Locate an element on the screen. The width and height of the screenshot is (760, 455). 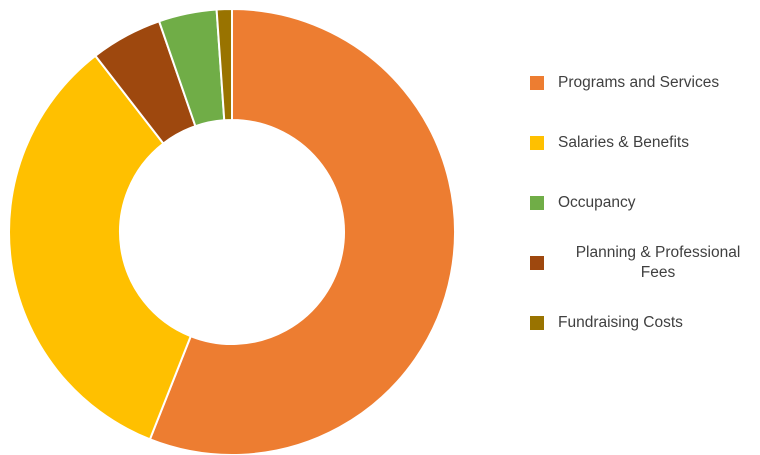
legend-item-programs-and-services: Programs and Services is located at coordinates (644, 83).